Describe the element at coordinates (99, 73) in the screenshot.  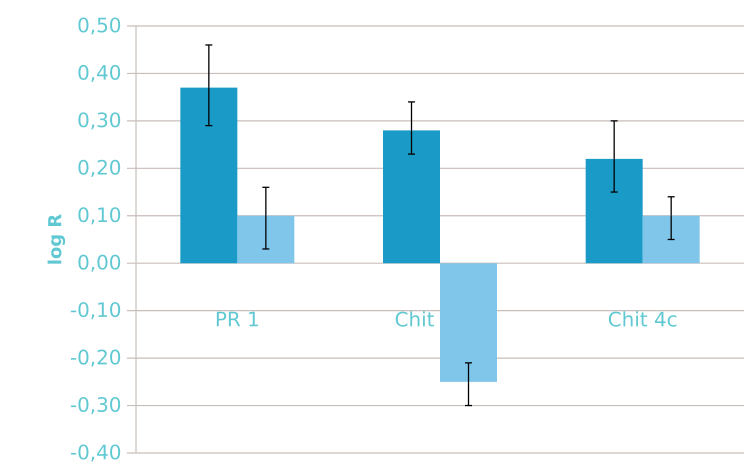
I see `y-tick-label: 0,40` at that location.